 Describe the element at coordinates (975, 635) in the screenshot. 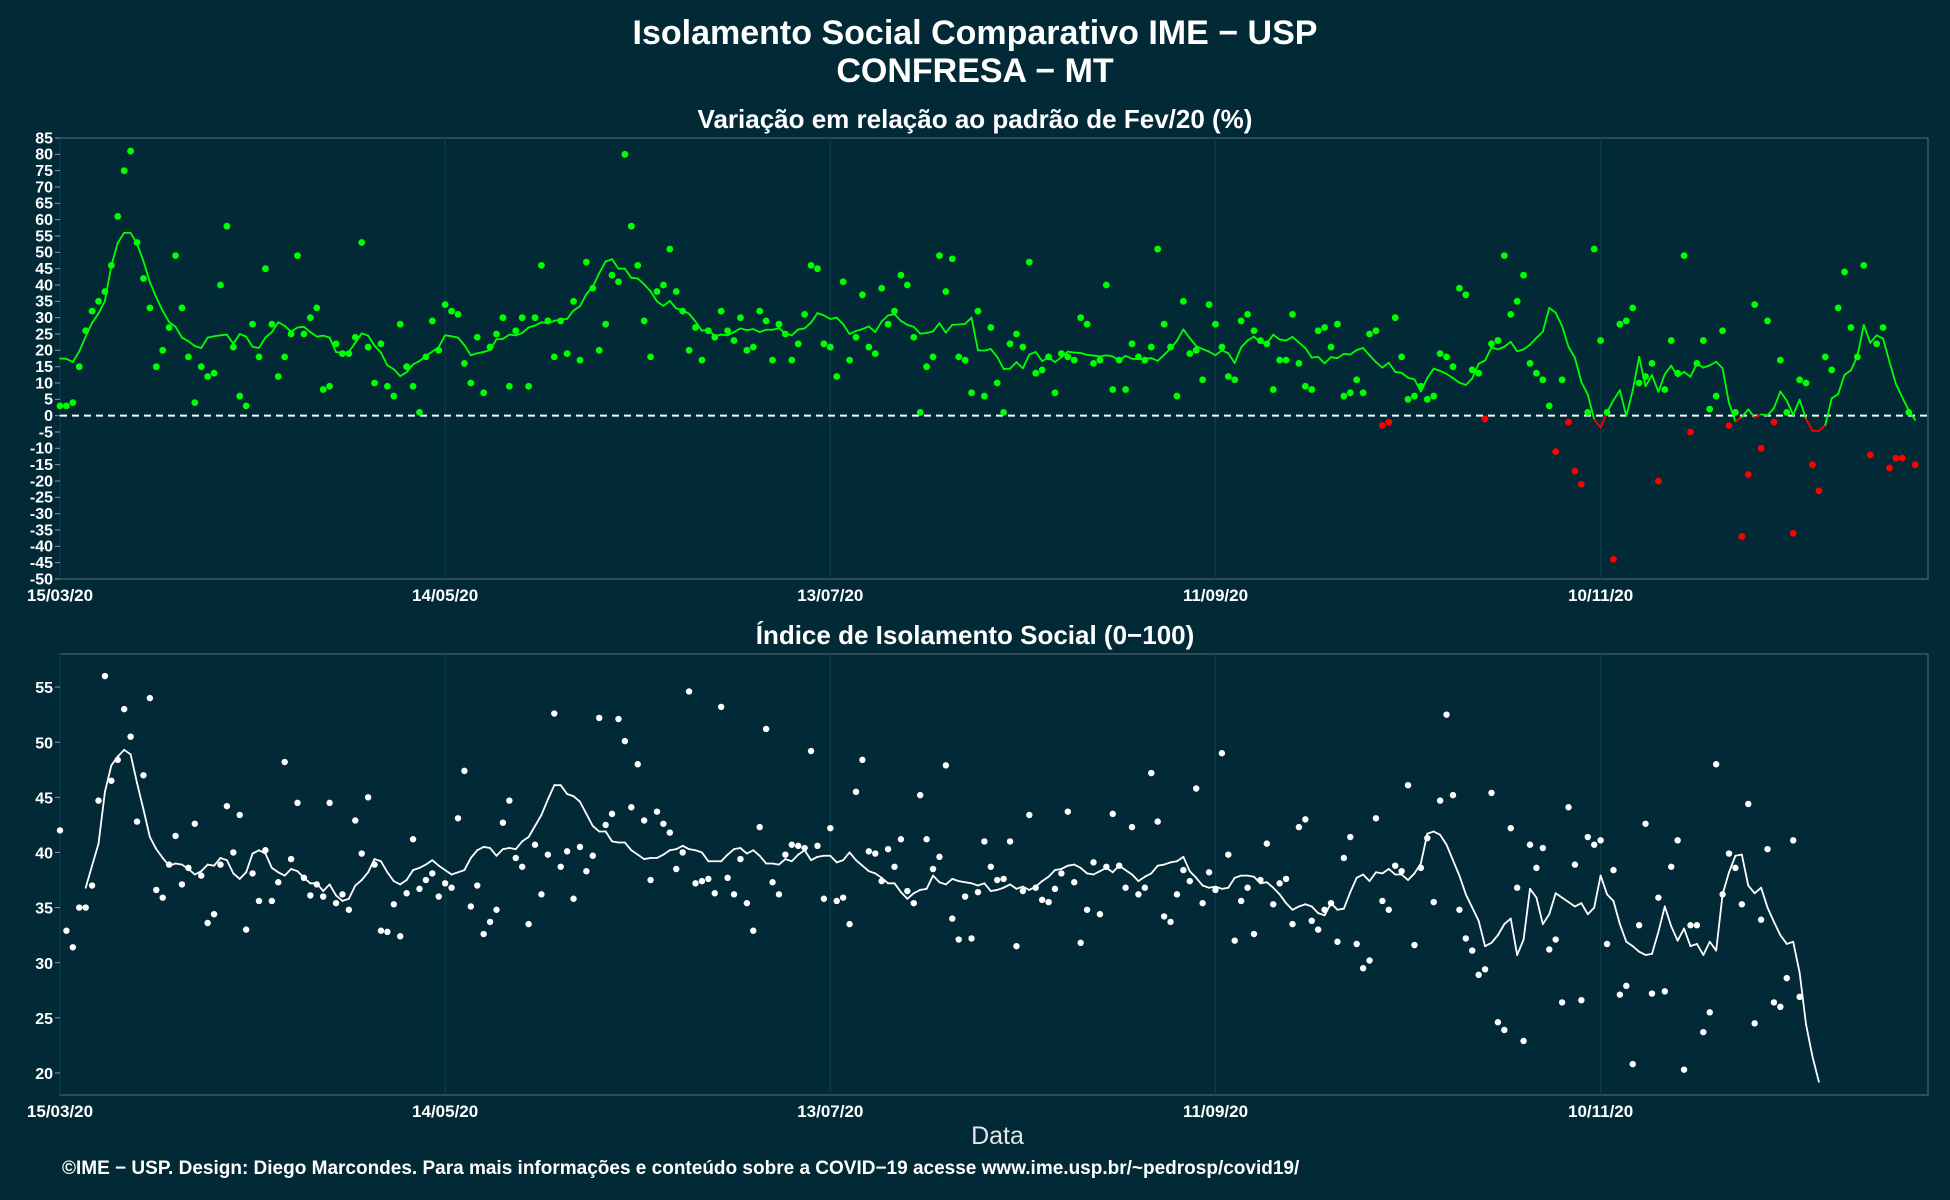

I see `bottom-panel-title: Índice de Isolamento Social (0−100)` at that location.